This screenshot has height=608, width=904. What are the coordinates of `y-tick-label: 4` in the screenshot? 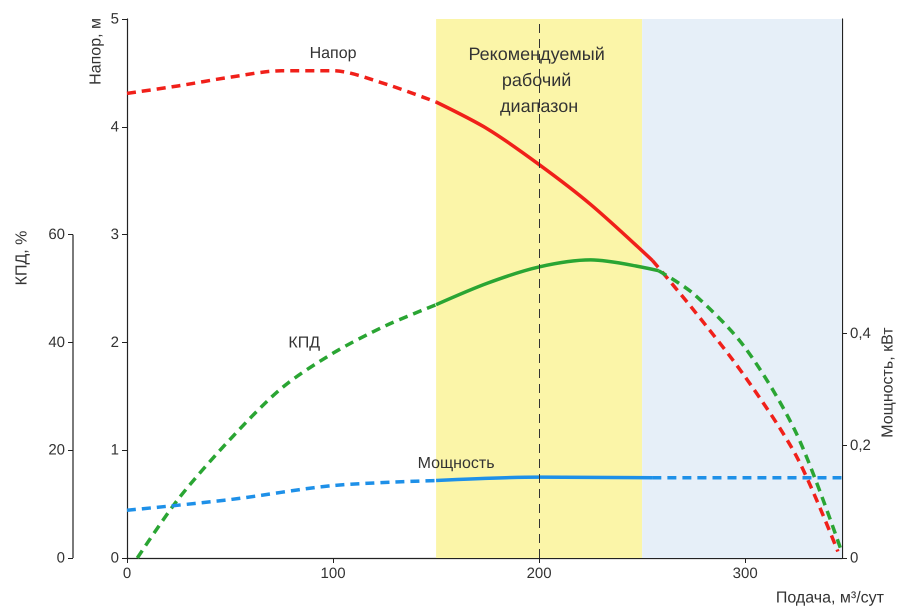 It's located at (114, 127).